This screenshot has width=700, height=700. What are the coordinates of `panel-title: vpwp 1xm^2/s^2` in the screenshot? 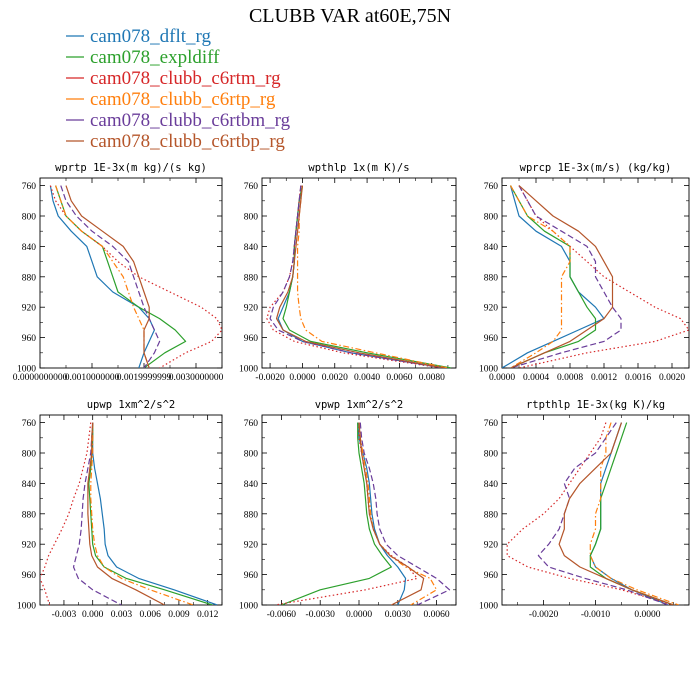 It's located at (359, 405).